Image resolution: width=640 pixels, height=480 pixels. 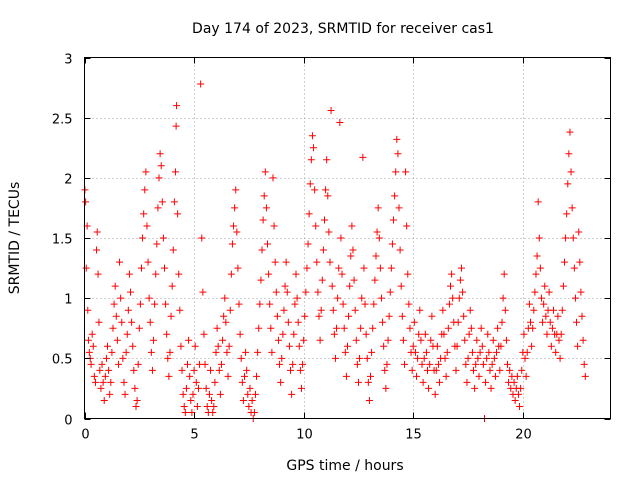 I want to click on y-tick-label: 1, so click(x=68, y=300).